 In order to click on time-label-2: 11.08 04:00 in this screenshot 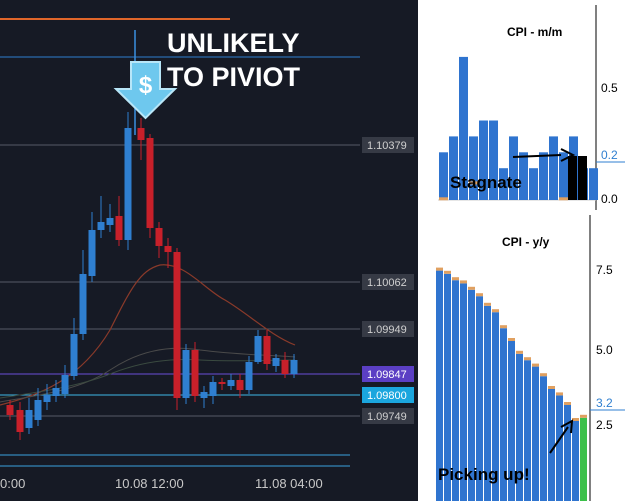, I will do `click(289, 483)`.